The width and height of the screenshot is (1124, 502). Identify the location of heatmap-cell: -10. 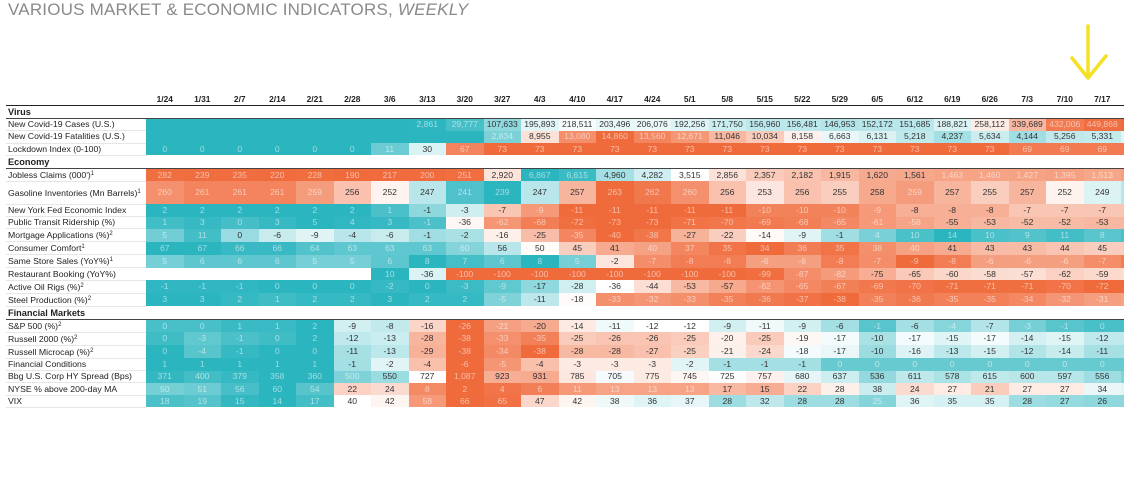
(877, 339).